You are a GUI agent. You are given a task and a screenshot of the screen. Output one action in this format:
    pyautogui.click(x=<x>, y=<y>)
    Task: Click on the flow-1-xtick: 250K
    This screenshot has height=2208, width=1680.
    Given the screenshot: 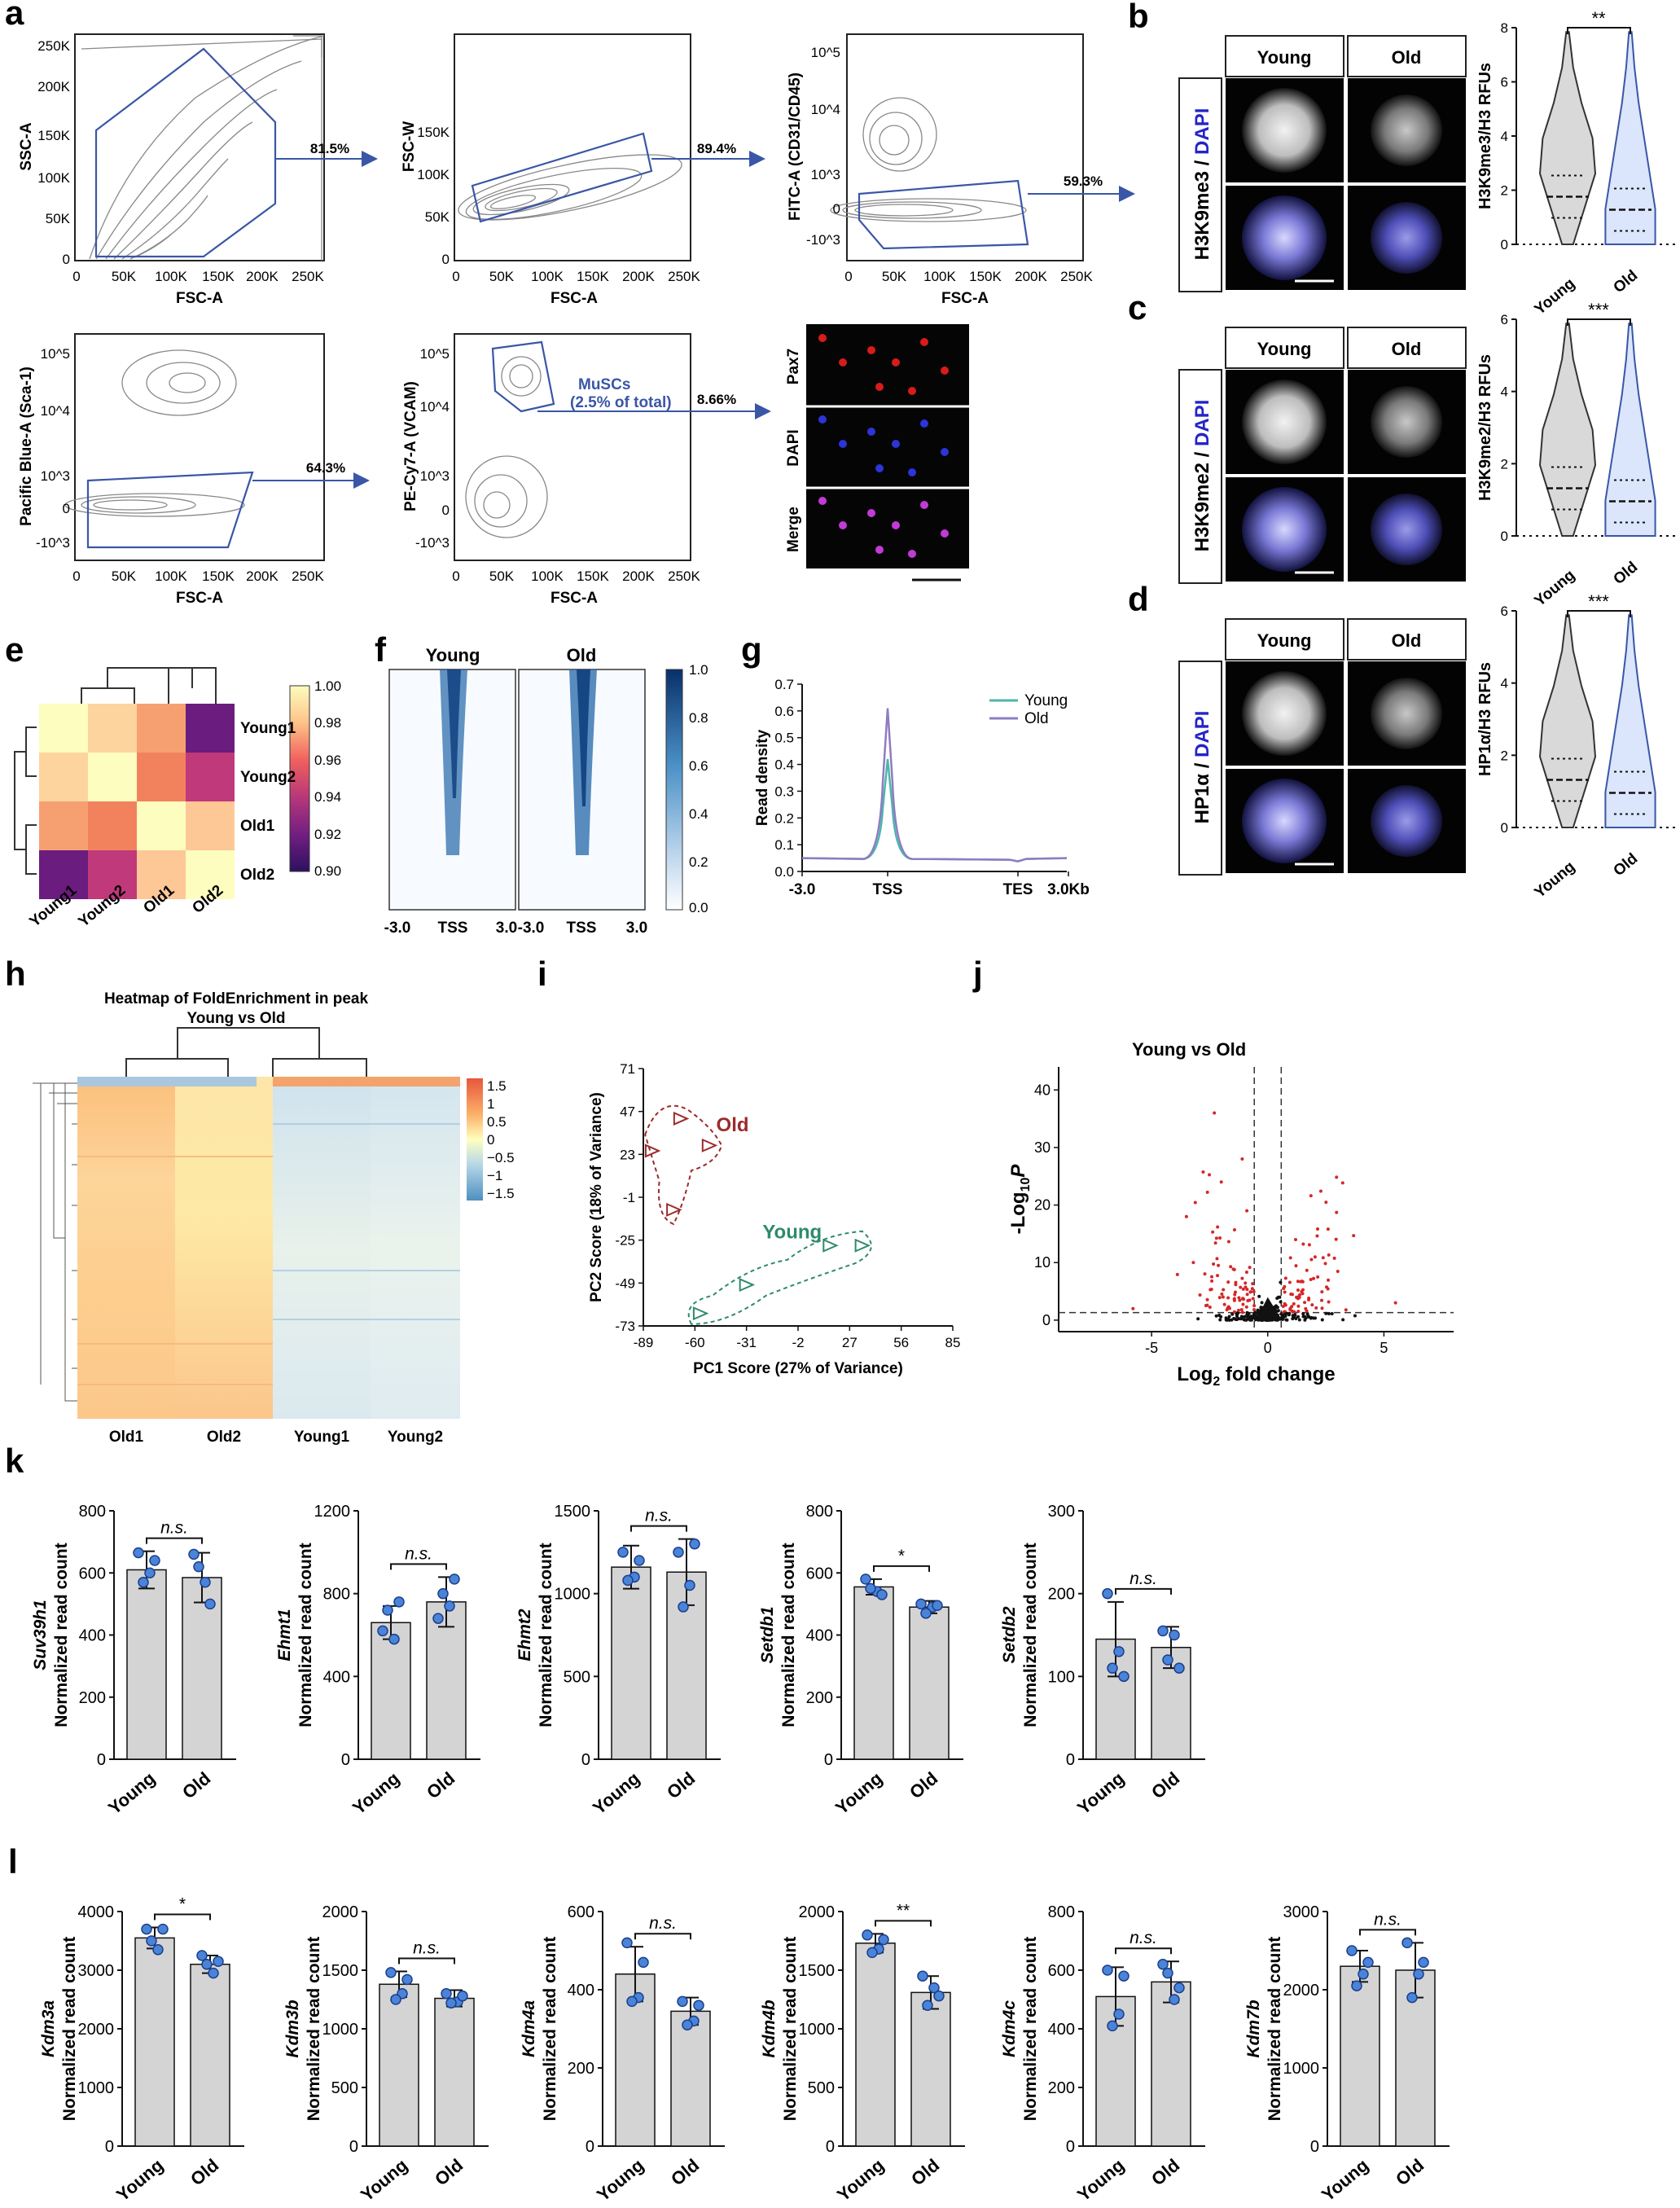 What is the action you would take?
    pyautogui.click(x=308, y=276)
    